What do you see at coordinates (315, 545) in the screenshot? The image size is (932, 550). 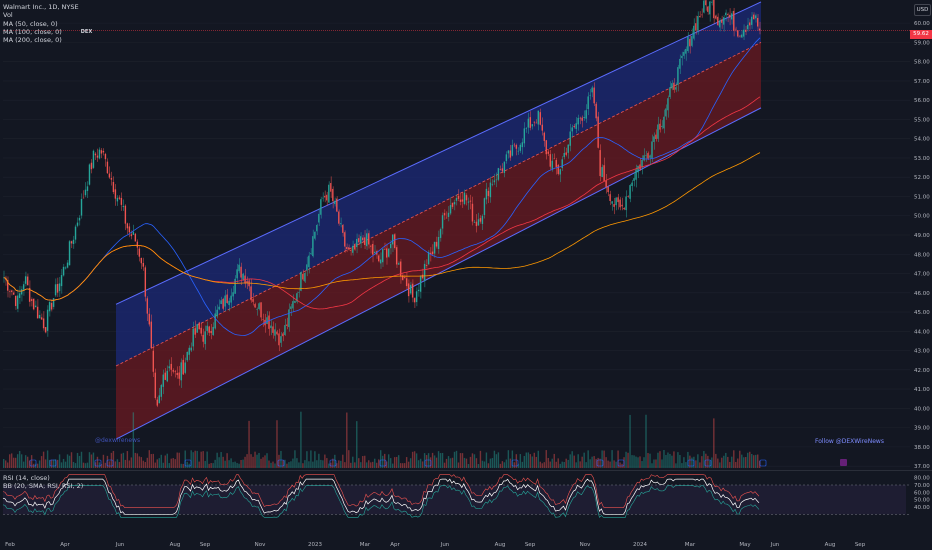 I see `time-tick-label: 2023` at bounding box center [315, 545].